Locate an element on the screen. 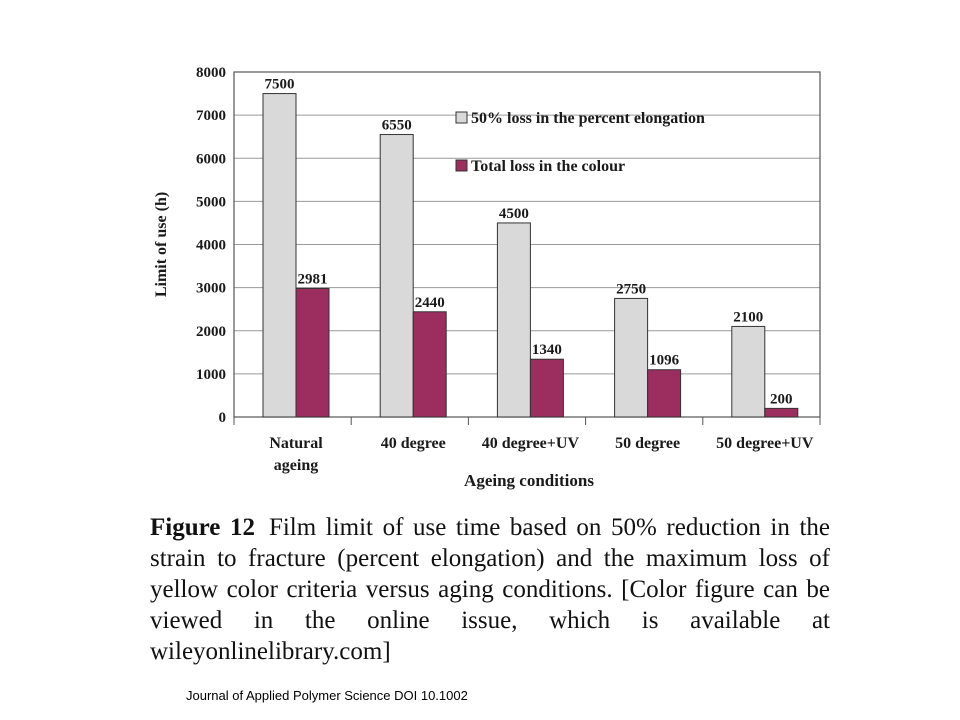 The height and width of the screenshot is (720, 960). legend-entry: Total loss in the colour is located at coordinates (548, 166).